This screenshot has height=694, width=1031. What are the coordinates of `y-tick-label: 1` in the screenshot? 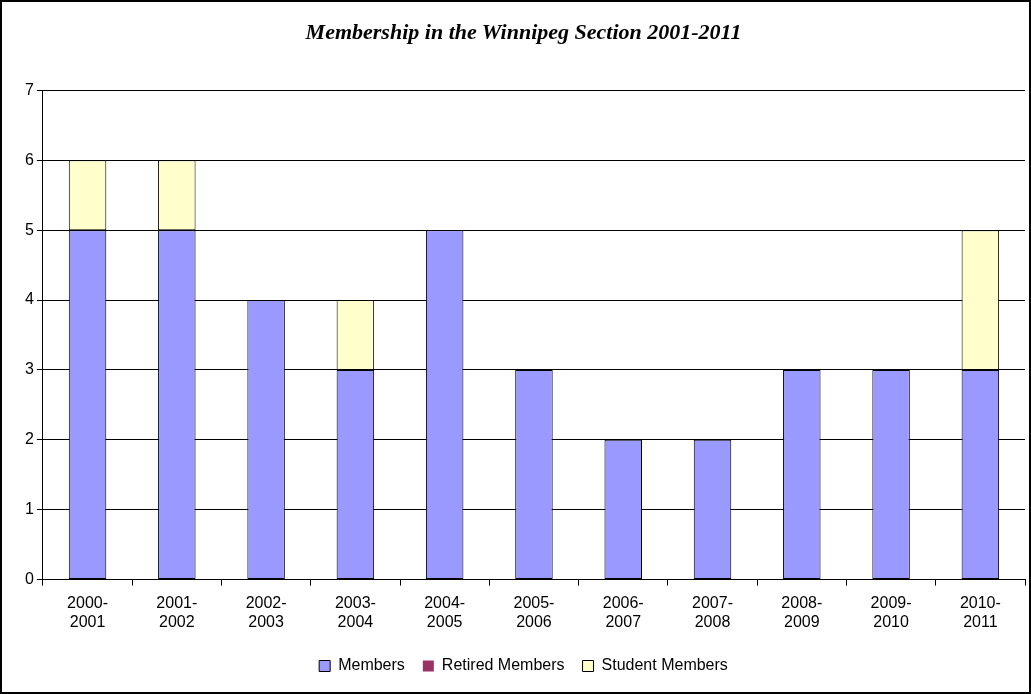 It's located at (29, 509).